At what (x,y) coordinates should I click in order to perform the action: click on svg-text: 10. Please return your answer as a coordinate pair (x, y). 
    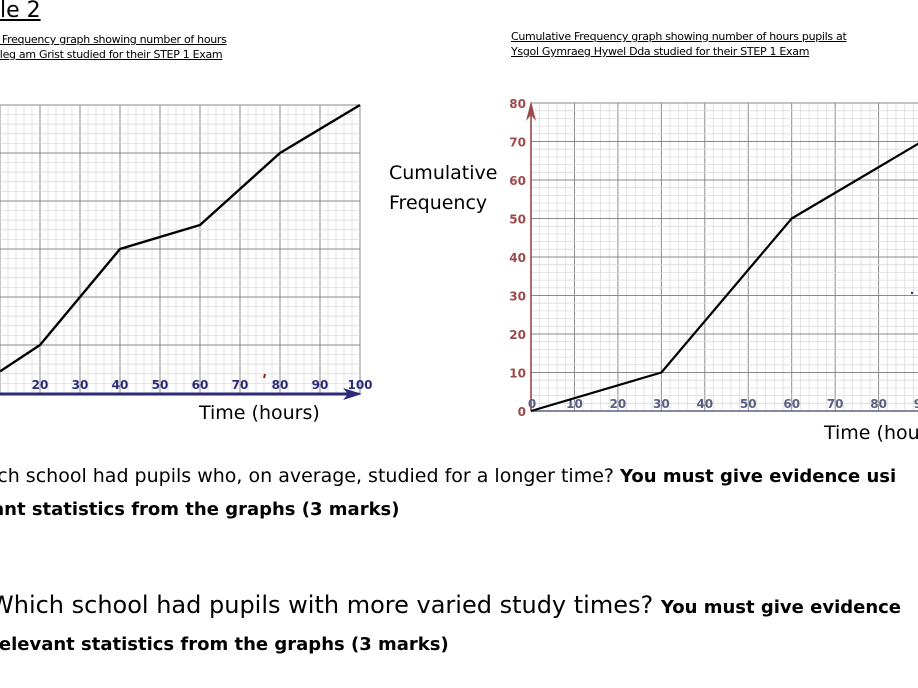
    Looking at the image, I should click on (517, 374).